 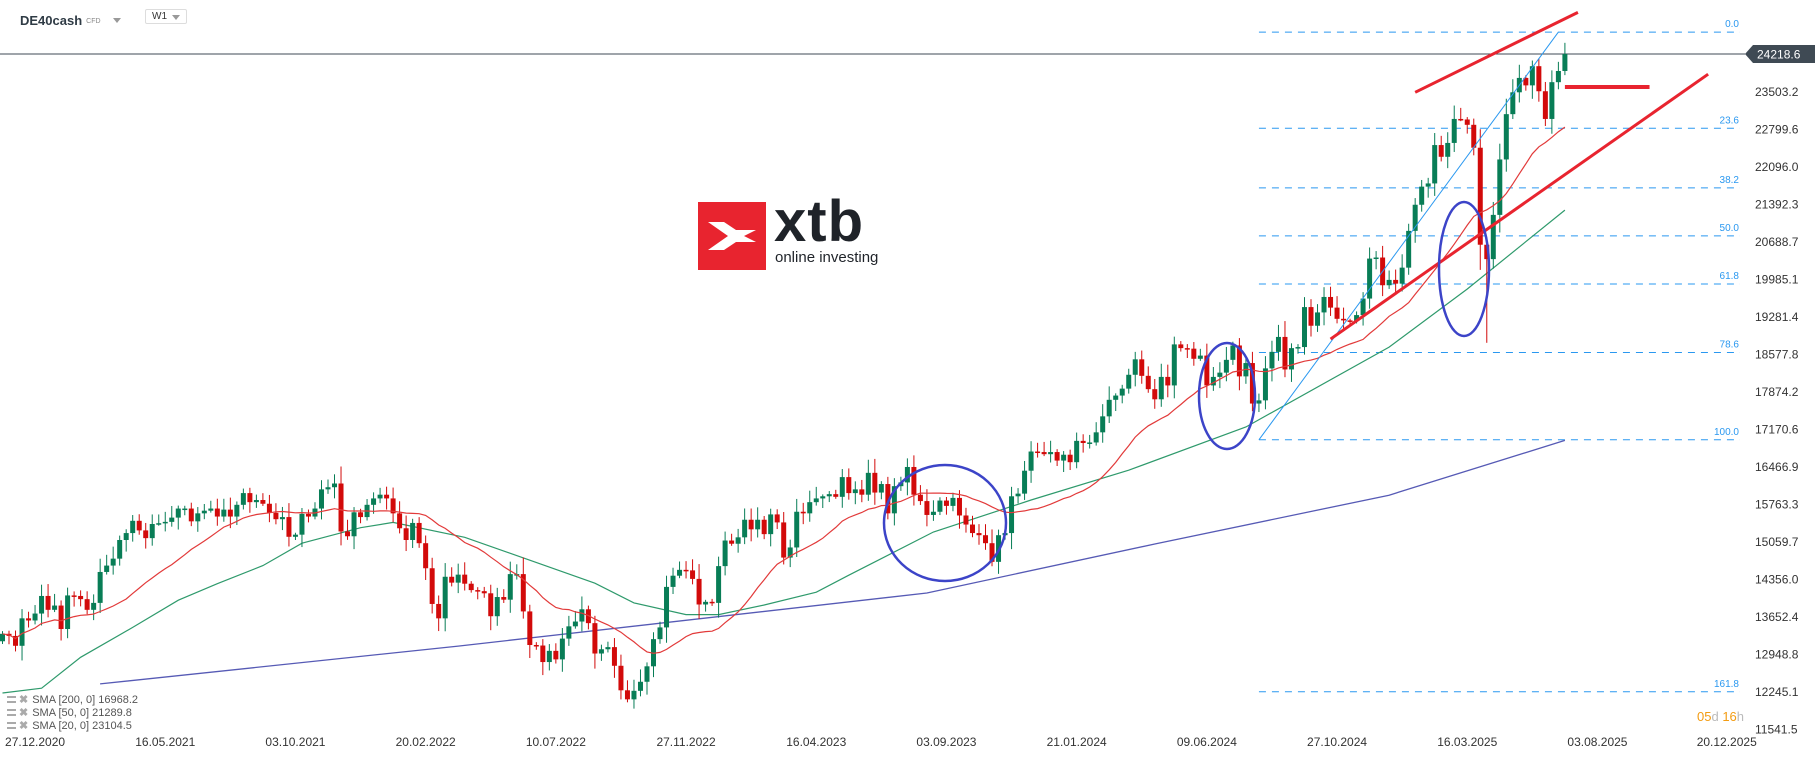 What do you see at coordinates (1777, 167) in the screenshot?
I see `y-axis-tick: 22096.0` at bounding box center [1777, 167].